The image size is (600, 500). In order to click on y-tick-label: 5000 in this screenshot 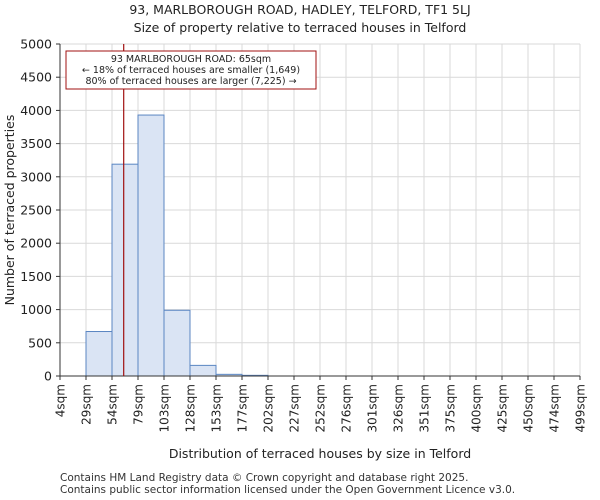, I will do `click(36, 44)`.